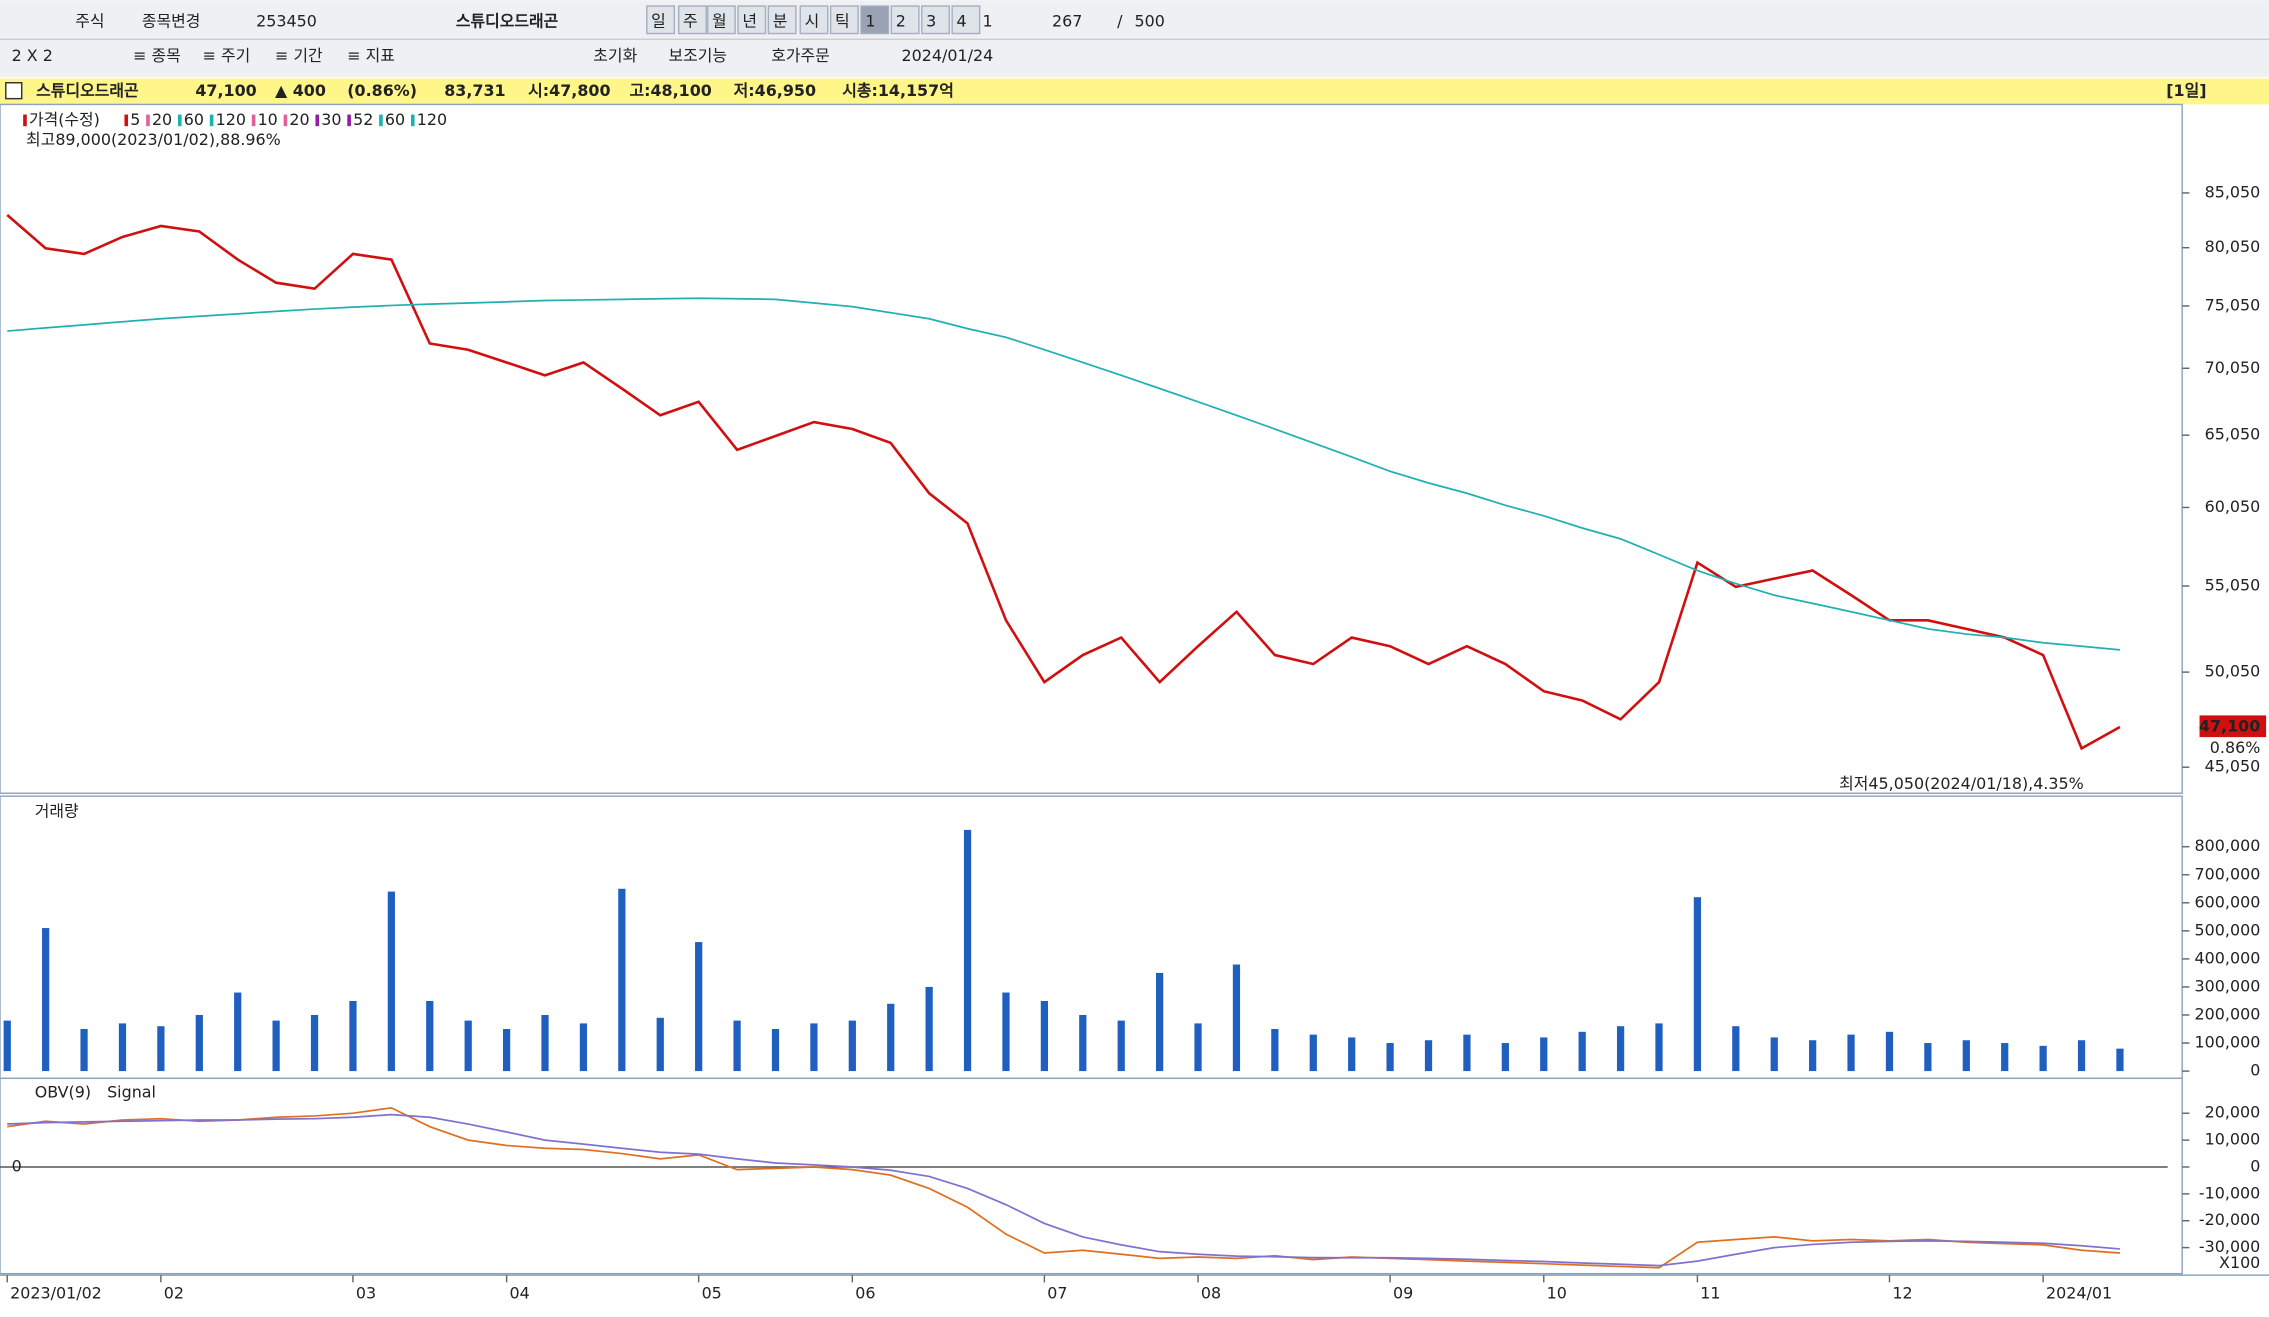  I want to click on y-tick-label: 20,000, so click(2233, 1112).